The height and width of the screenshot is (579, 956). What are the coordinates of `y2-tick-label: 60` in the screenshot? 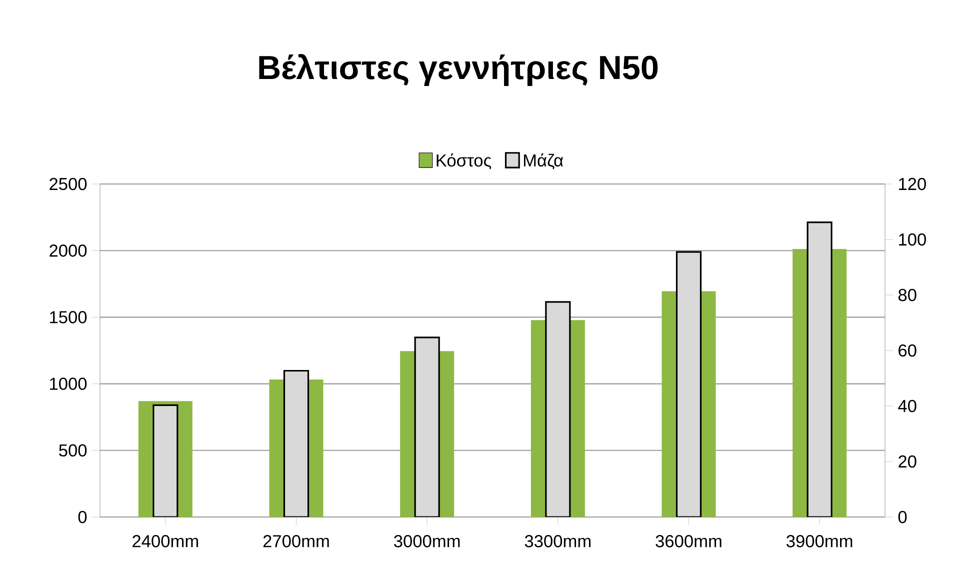 It's located at (907, 350).